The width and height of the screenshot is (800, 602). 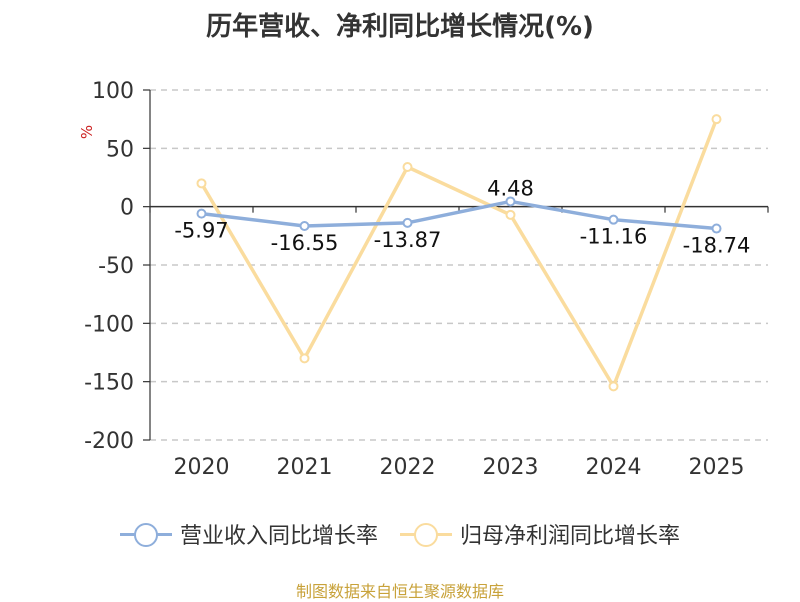 What do you see at coordinates (614, 467) in the screenshot?
I see `x-tick-label: 2024` at bounding box center [614, 467].